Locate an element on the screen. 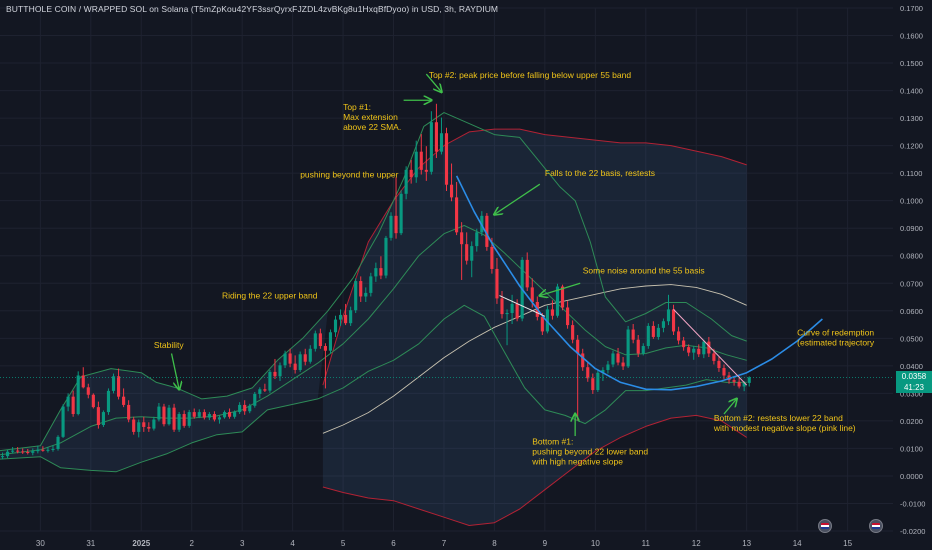  y-tick-label: 0.0100 is located at coordinates (911, 448).